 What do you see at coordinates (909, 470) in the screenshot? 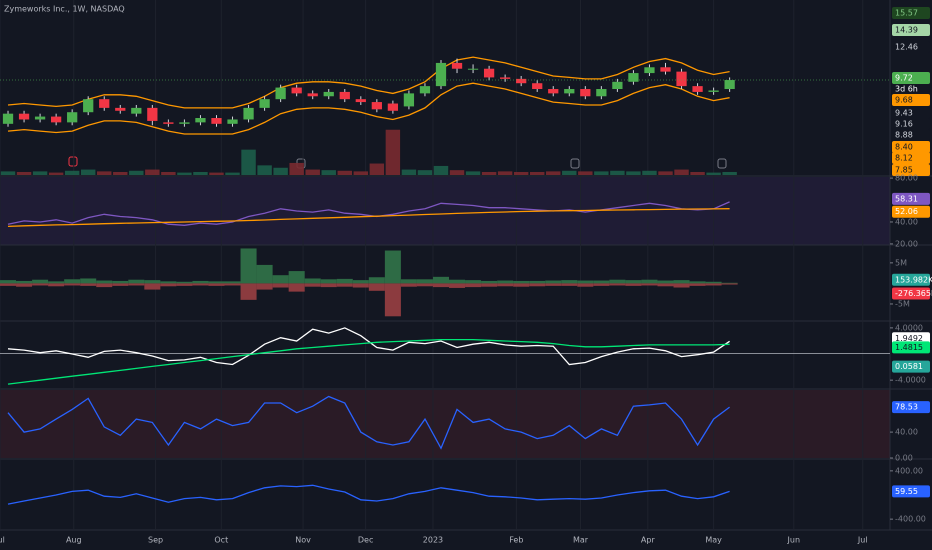
I see `y-tick-label: 400.00` at bounding box center [909, 470].